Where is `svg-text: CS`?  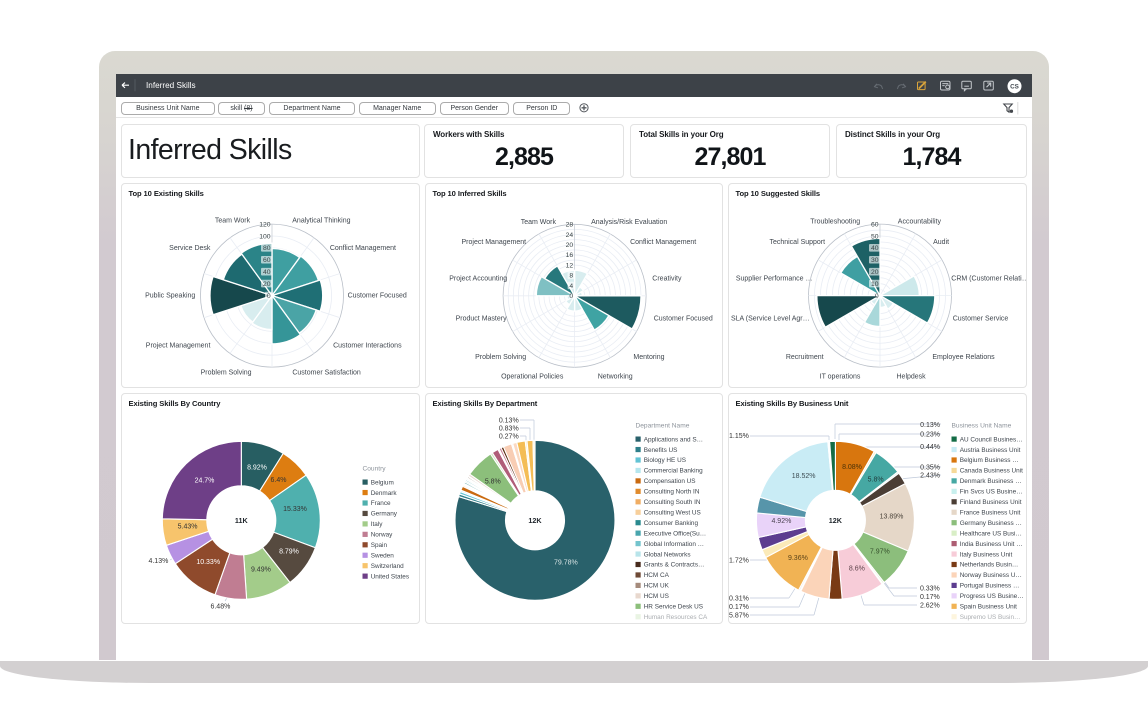 svg-text: CS is located at coordinates (1014, 87).